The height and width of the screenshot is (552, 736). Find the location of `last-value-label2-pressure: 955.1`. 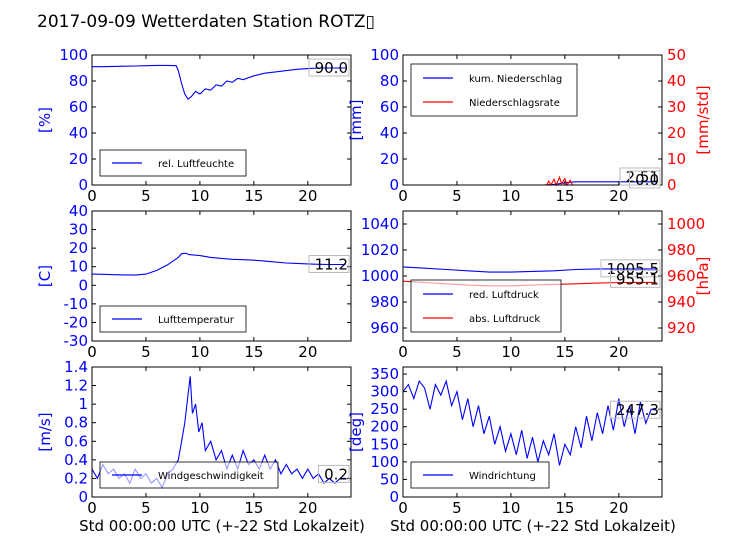

last-value-label2-pressure: 955.1 is located at coordinates (637, 279).